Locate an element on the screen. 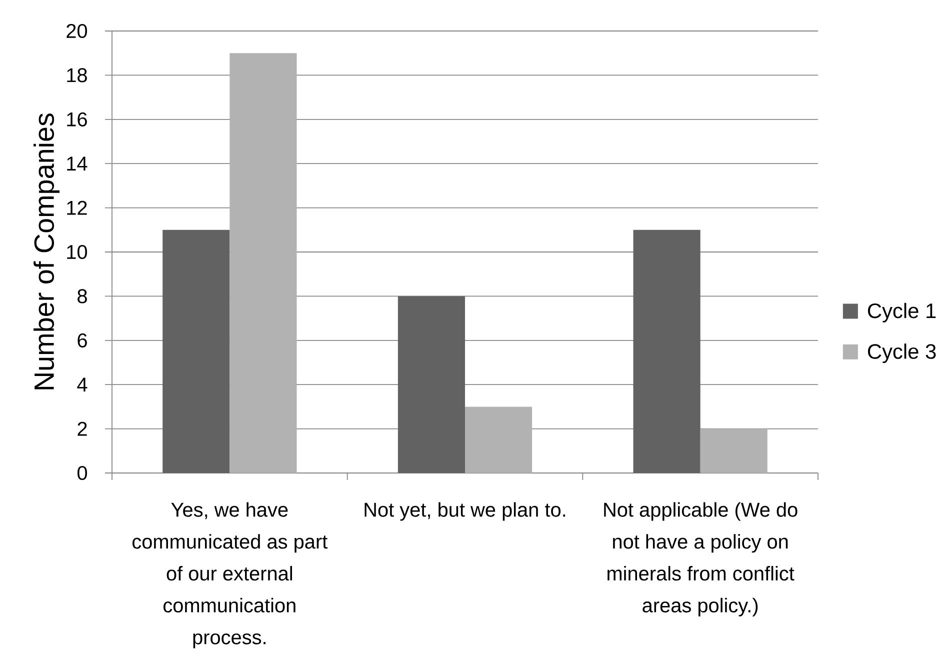 The image size is (948, 651). y-tick-label: 4 is located at coordinates (82, 385).